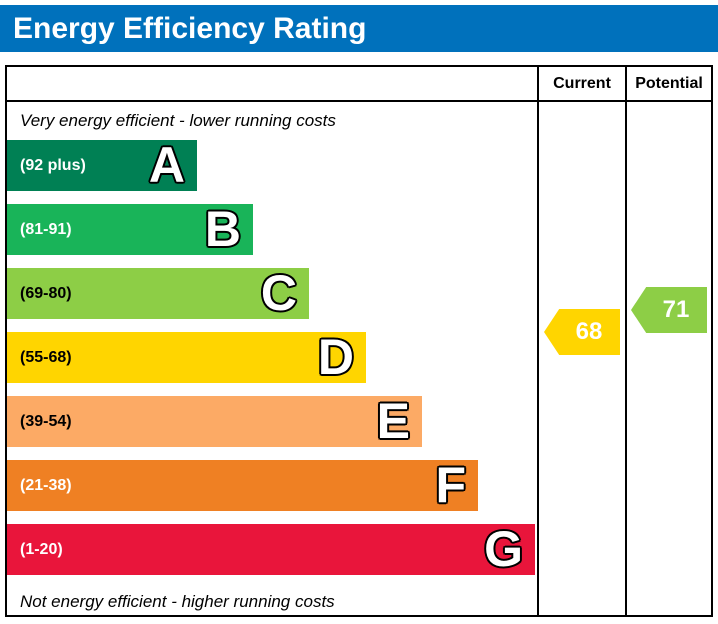  I want to click on band-letter: D, so click(335, 357).